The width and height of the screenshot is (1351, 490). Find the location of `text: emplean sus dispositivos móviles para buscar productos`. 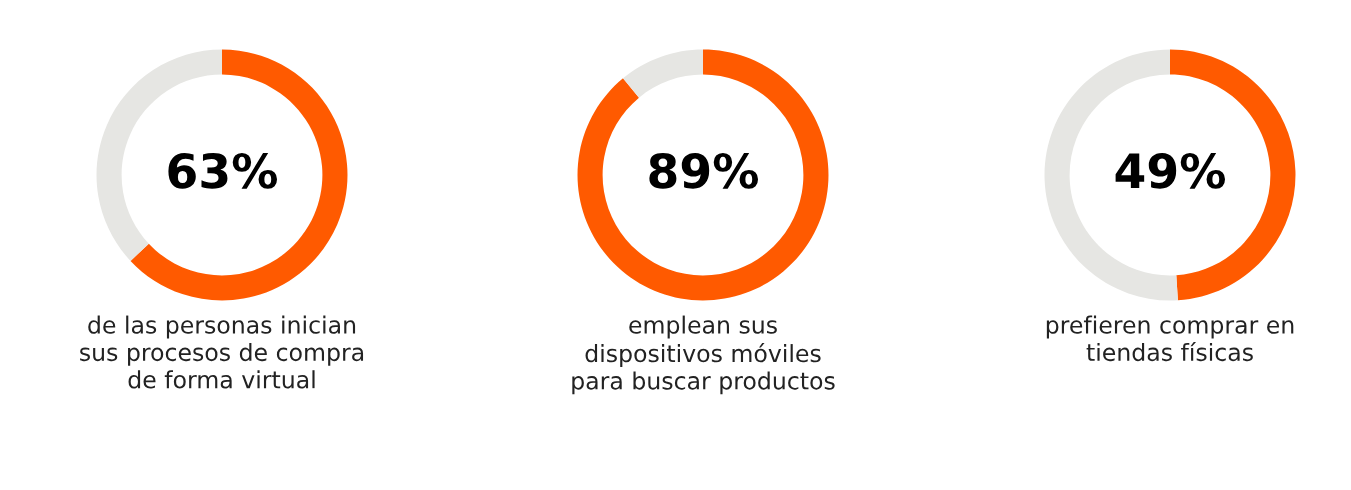

text: emplean sus dispositivos móviles para buscar productos is located at coordinates (703, 355).